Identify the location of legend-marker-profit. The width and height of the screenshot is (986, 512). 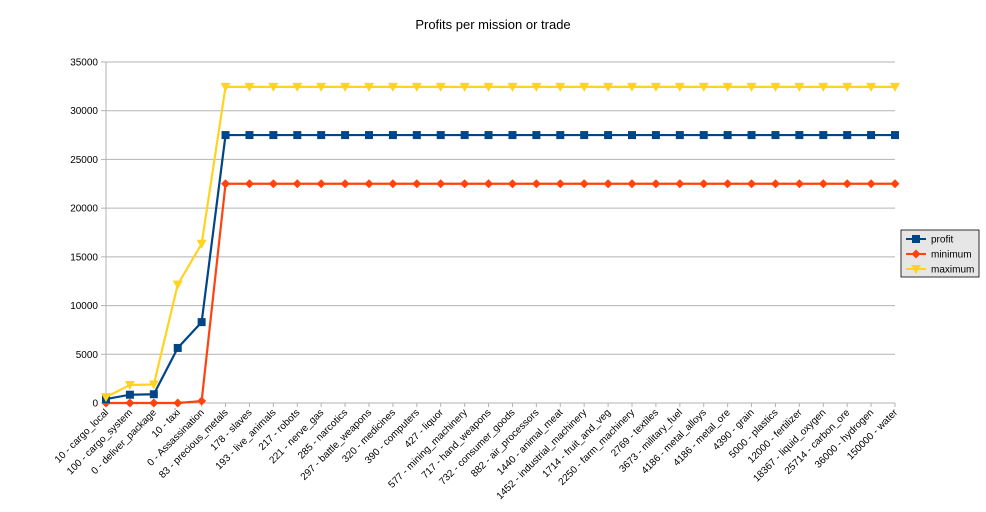
(916, 239).